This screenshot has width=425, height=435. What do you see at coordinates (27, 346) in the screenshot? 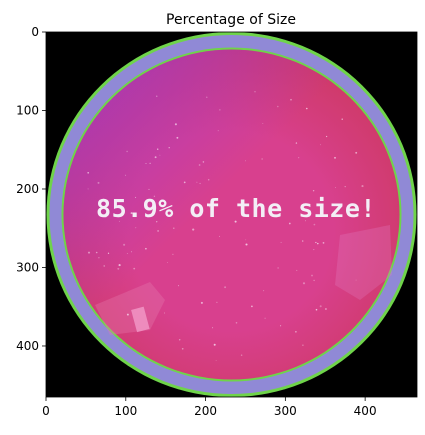
I see `y-tick-label: 400` at bounding box center [27, 346].